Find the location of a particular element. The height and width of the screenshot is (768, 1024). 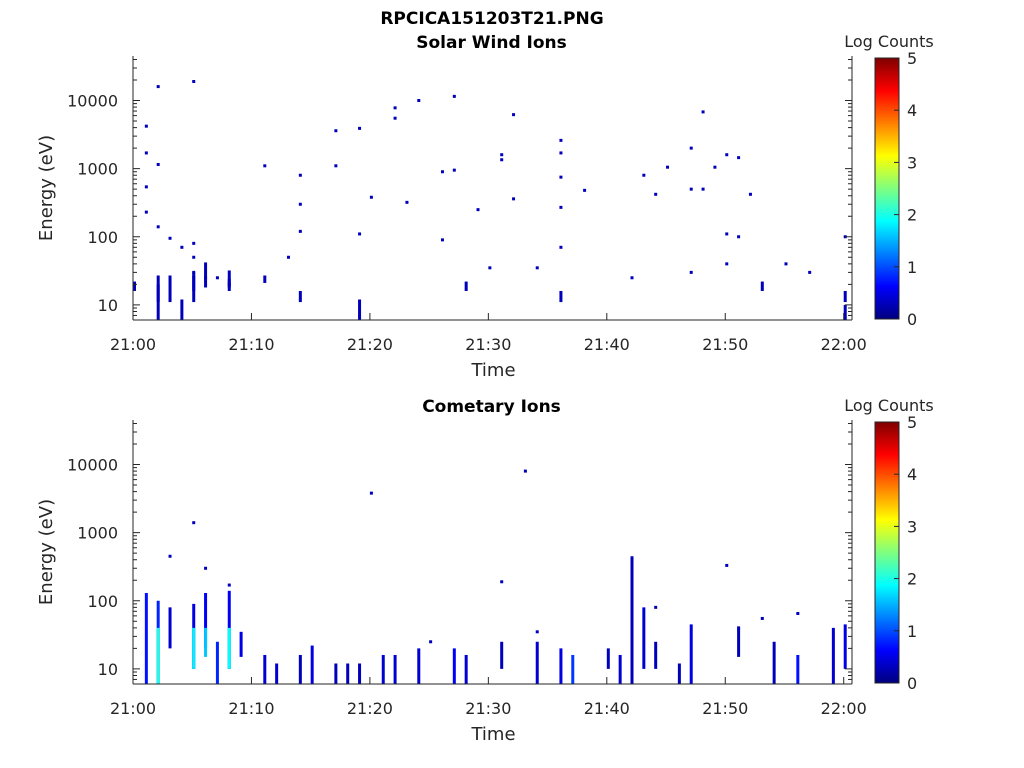

sw-xtick-label-0: 21:00 is located at coordinates (133, 344).